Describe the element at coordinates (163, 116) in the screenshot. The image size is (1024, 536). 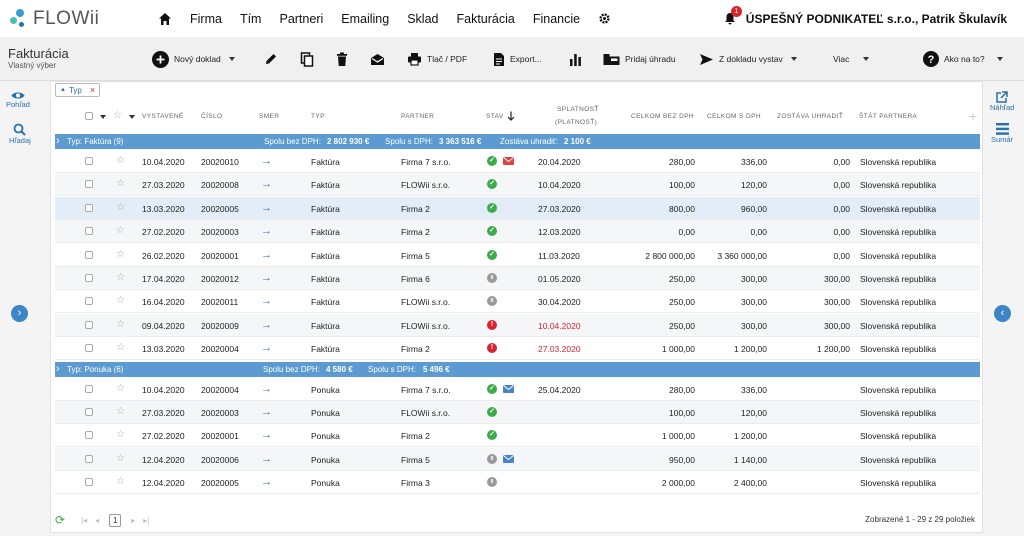
I see `column-issued: VYSTAVENÉ` at that location.